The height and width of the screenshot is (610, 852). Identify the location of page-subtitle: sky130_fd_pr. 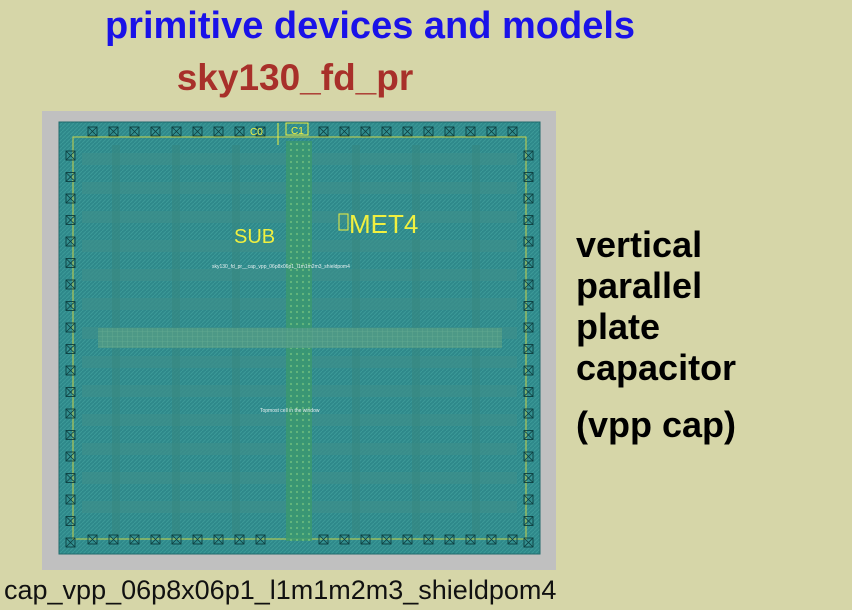
(295, 77).